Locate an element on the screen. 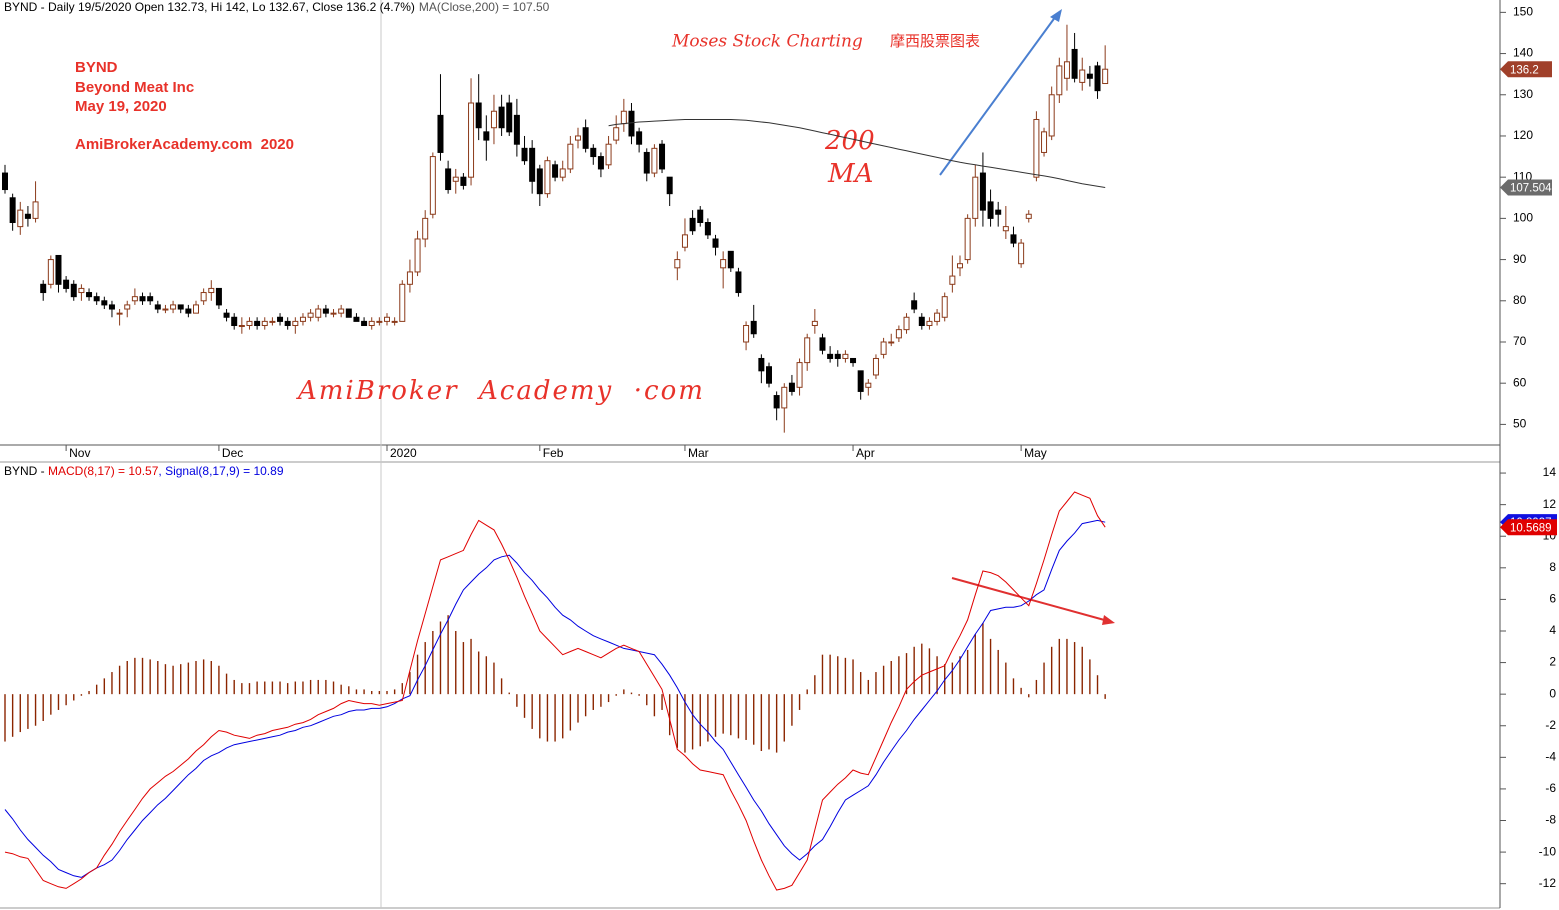 Image resolution: width=1559 pixels, height=910 pixels. x-tick-label: 2020 is located at coordinates (403, 453).